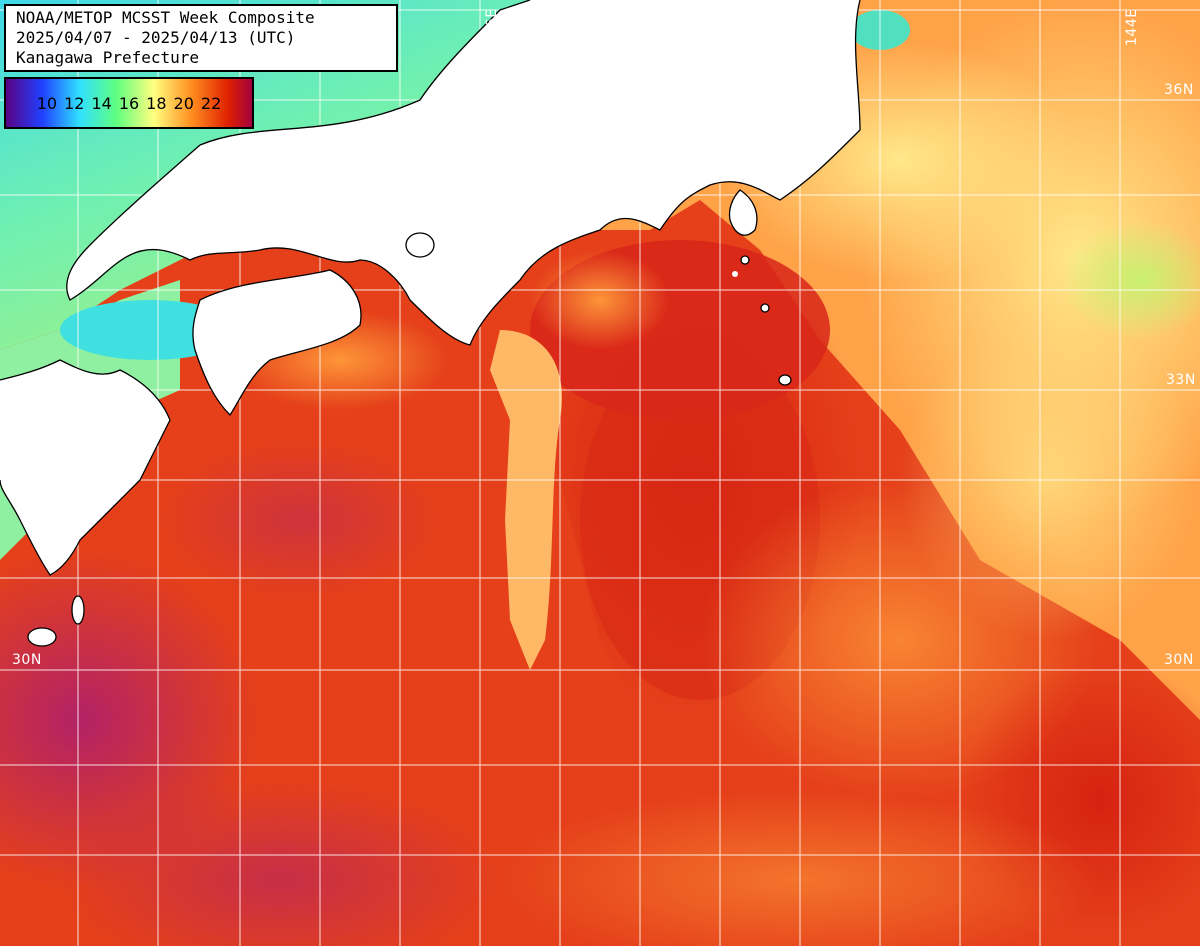 The height and width of the screenshot is (946, 1200). What do you see at coordinates (101, 103) in the screenshot?
I see `legend-tick: 14` at bounding box center [101, 103].